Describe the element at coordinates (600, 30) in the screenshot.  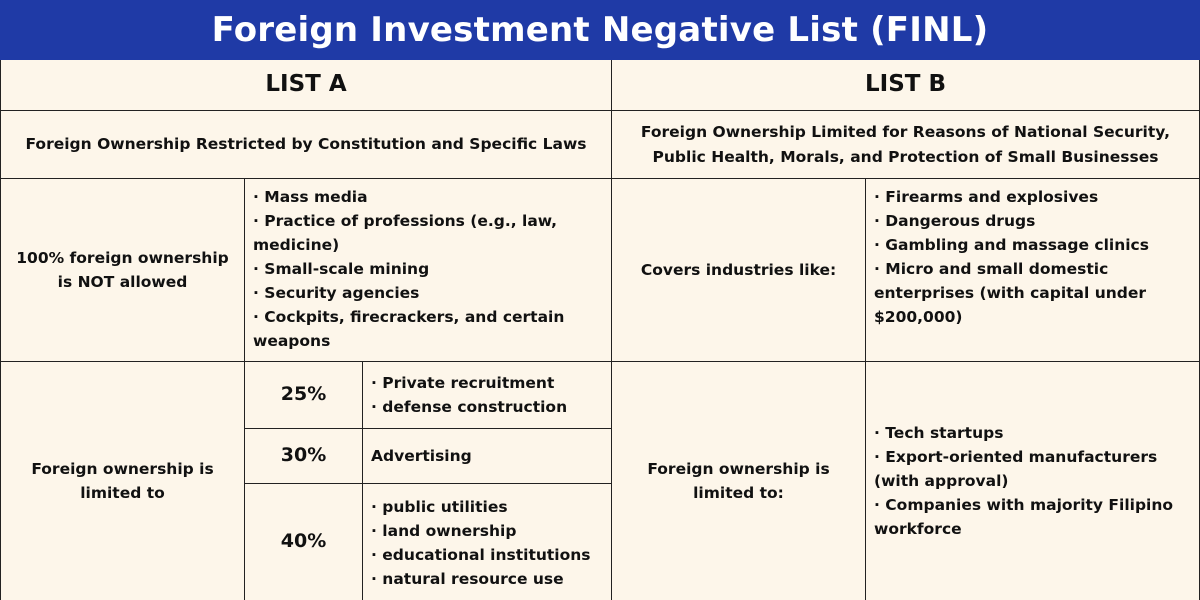
I see `page-title: Foreign Investment Negative List (FINL)` at that location.